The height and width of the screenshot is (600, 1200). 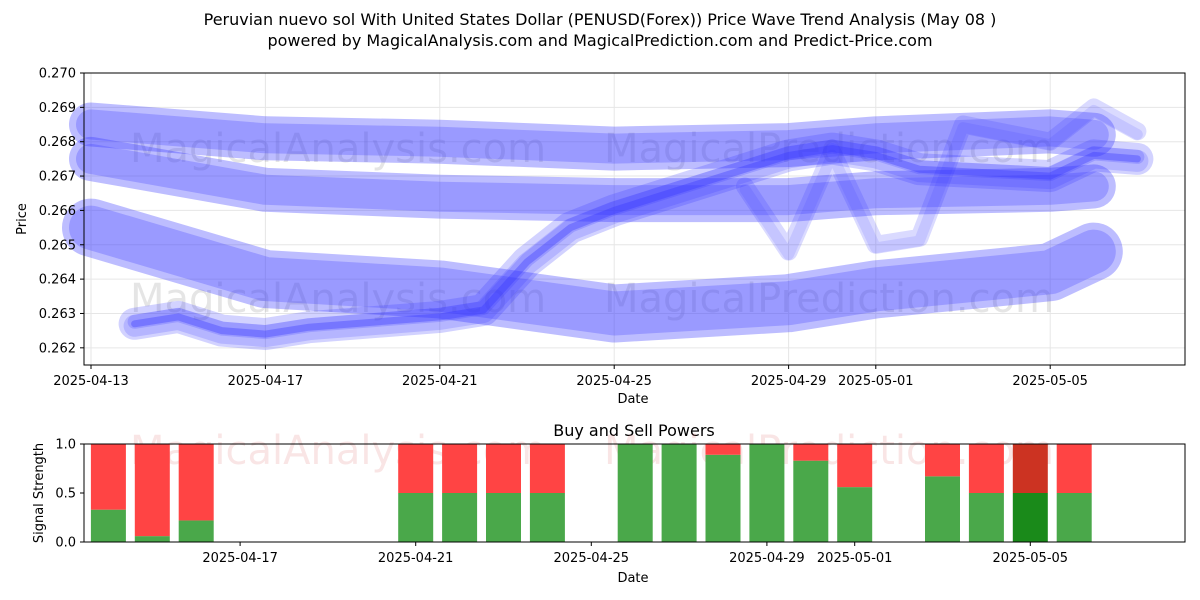 I want to click on signal-x-tick-label: 2025-04-29, so click(x=767, y=558).